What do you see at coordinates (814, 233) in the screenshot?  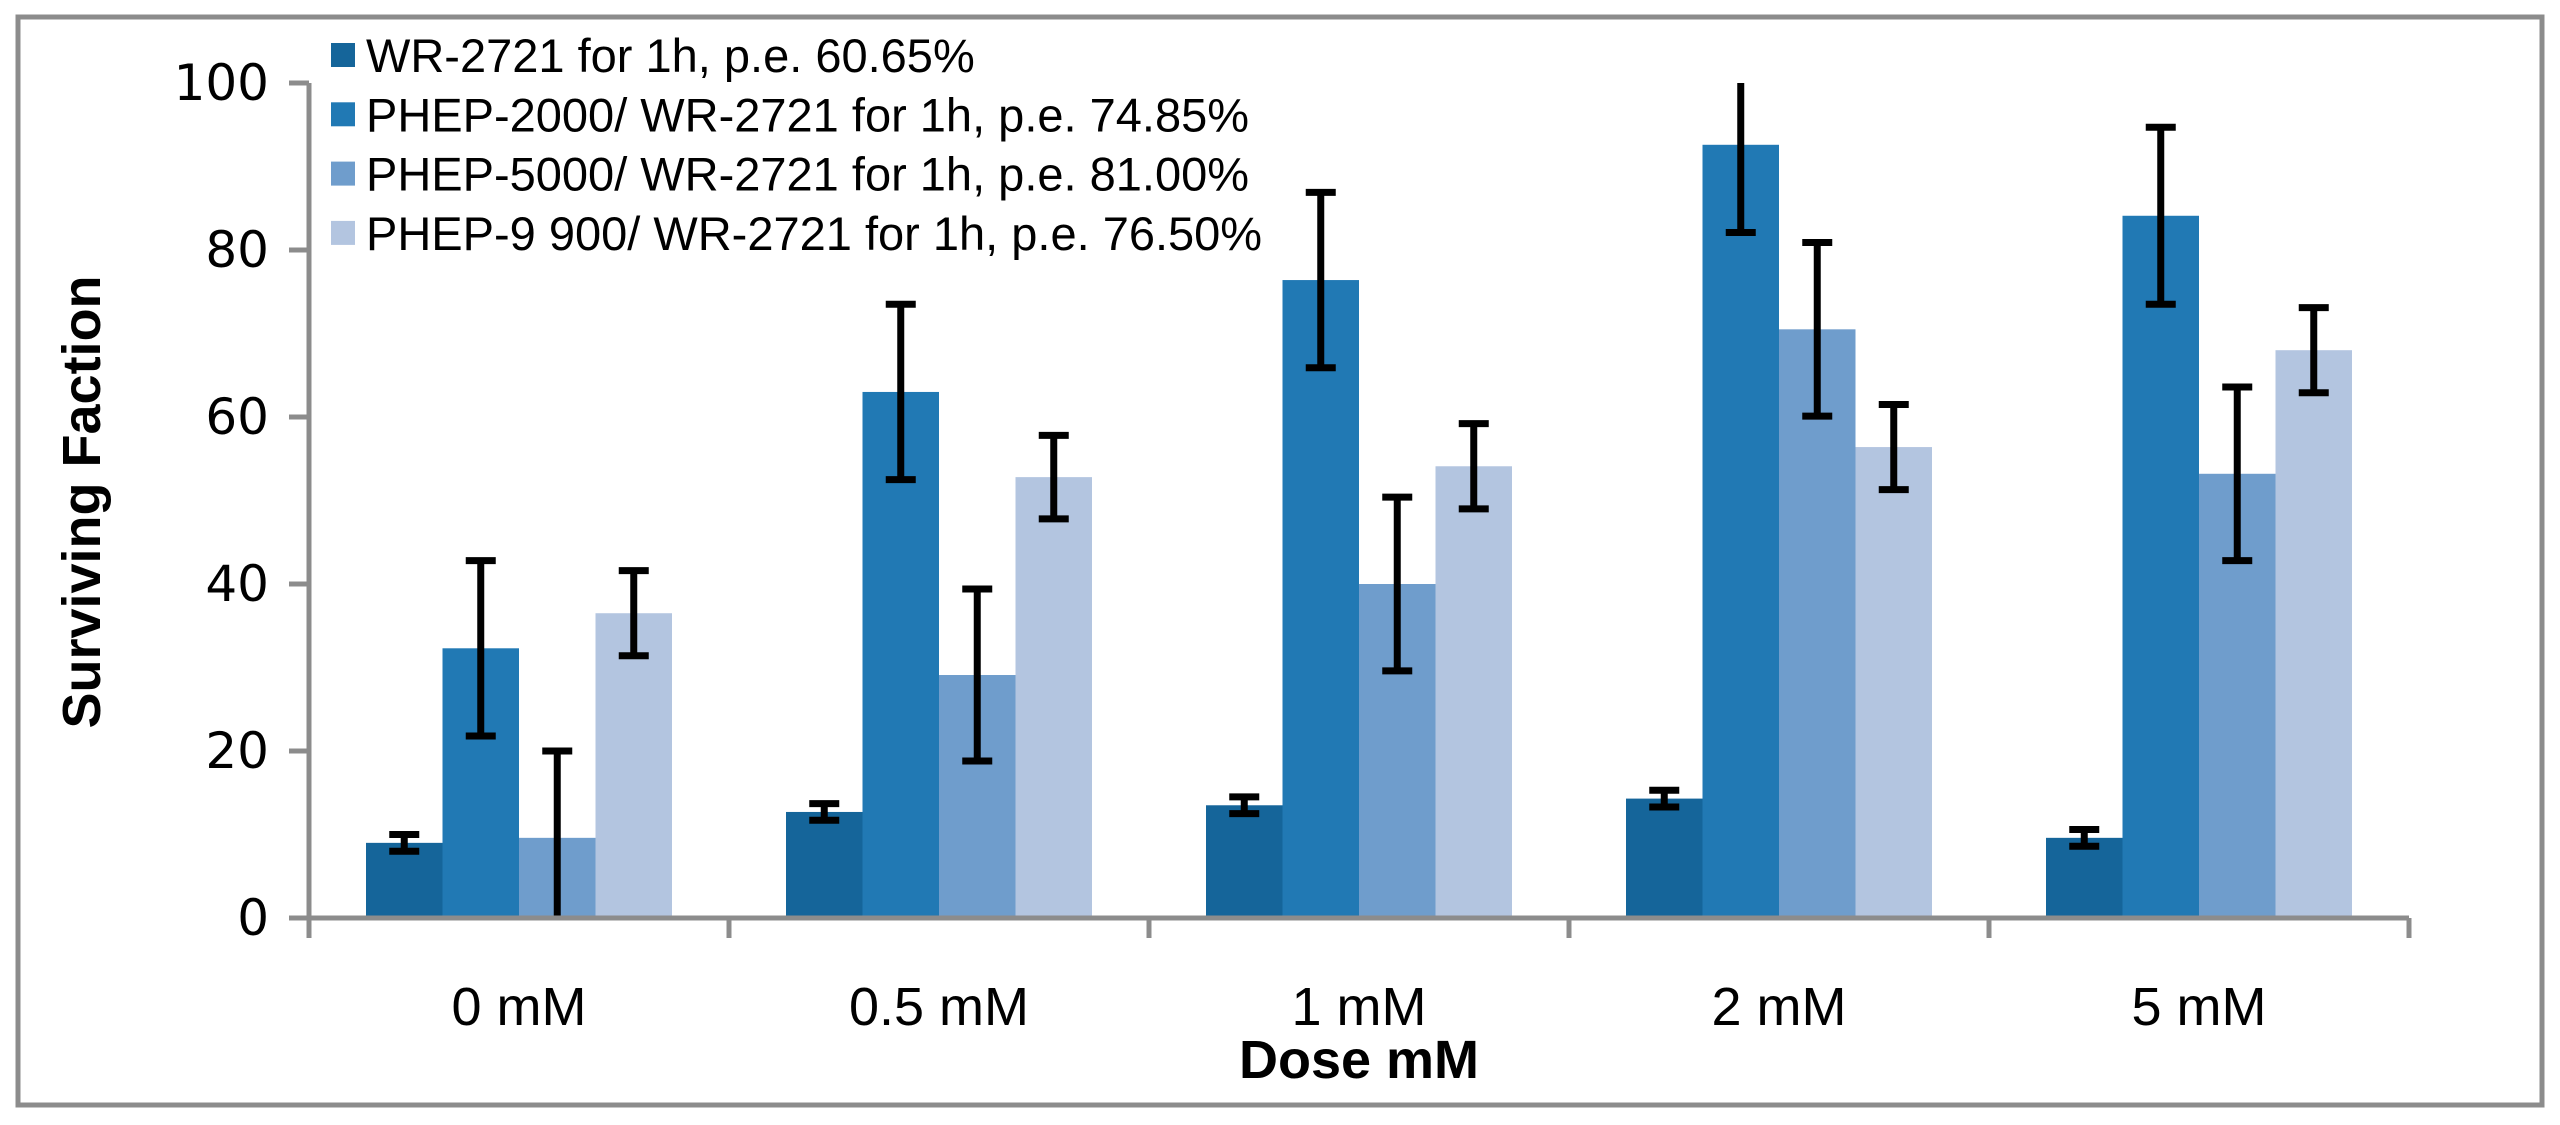 I see `legend-label: PHEP-9 900/ WR-2721 for 1h, p.e. 76.50%` at bounding box center [814, 233].